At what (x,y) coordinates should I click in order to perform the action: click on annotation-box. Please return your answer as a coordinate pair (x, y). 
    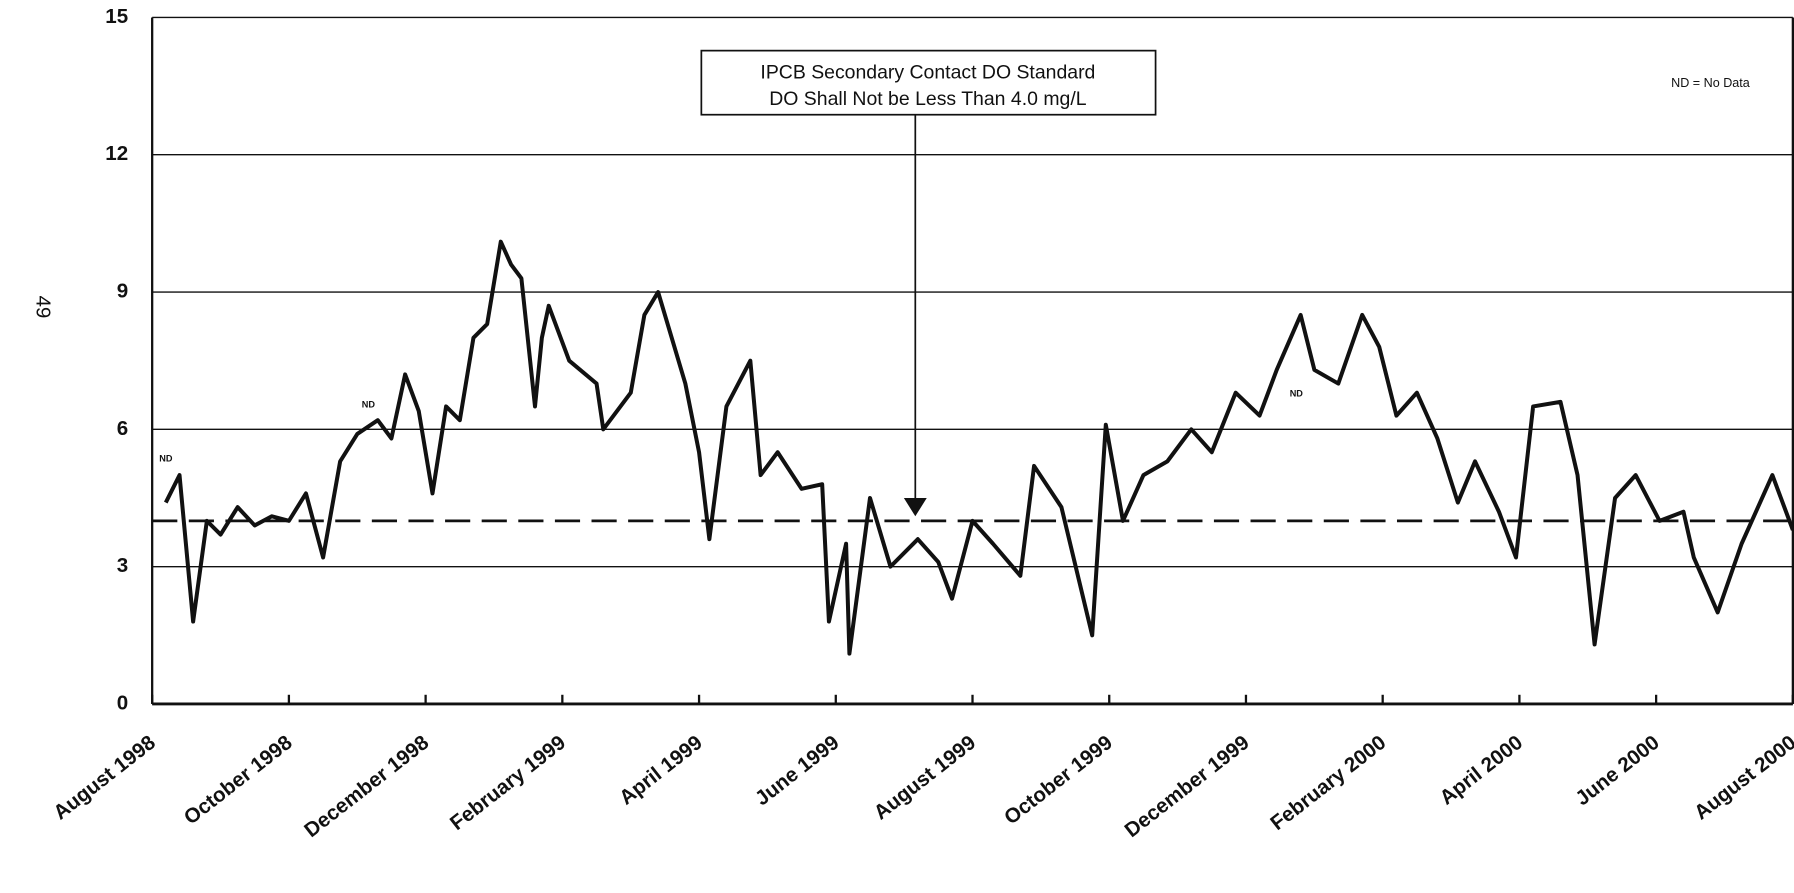
    Looking at the image, I should click on (928, 82).